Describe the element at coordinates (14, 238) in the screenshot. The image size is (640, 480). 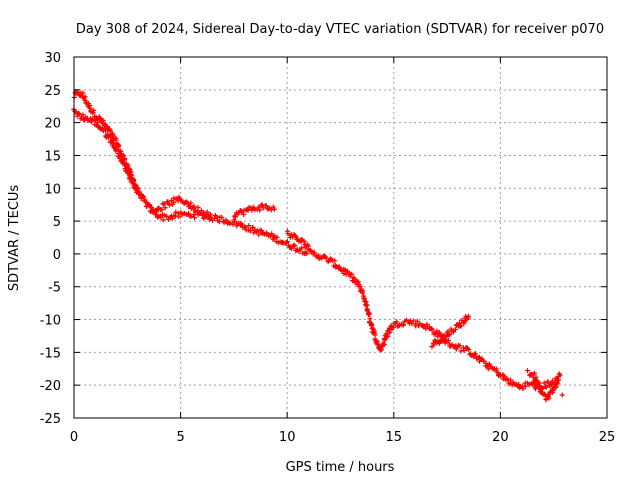
I see `y-axis-title: SDTVAR / TECUs` at that location.